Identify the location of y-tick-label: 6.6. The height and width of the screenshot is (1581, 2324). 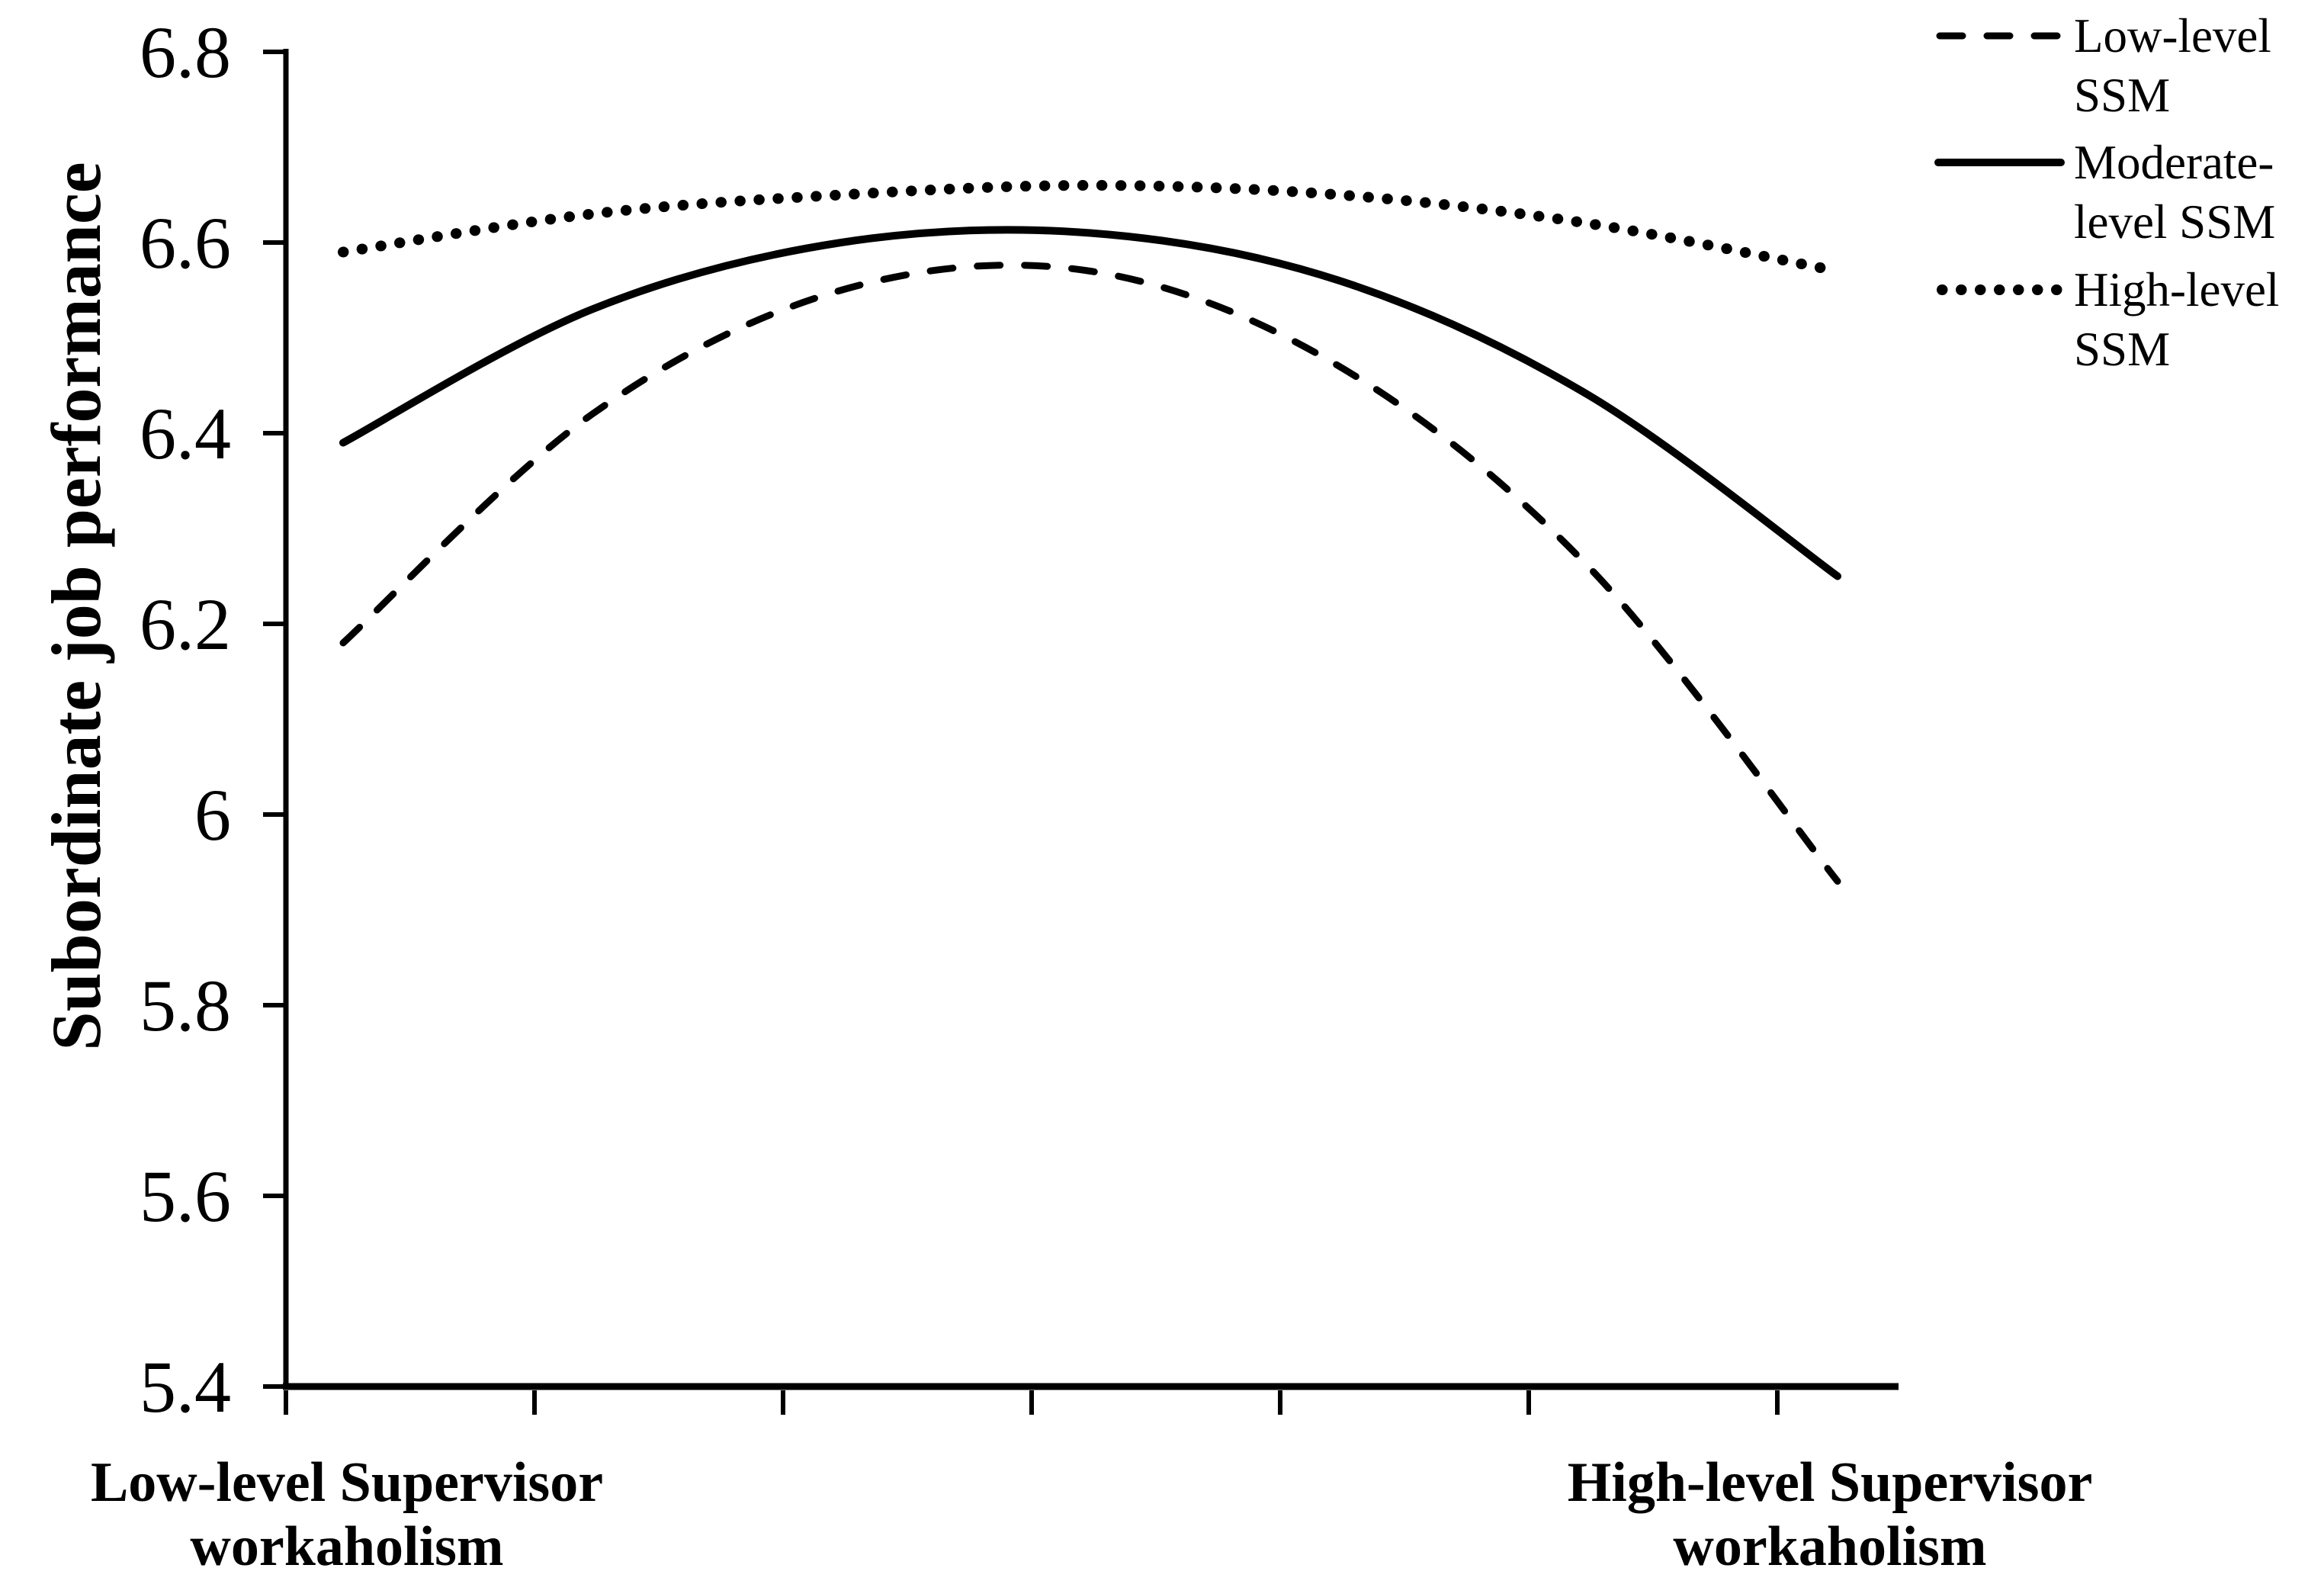
(186, 243).